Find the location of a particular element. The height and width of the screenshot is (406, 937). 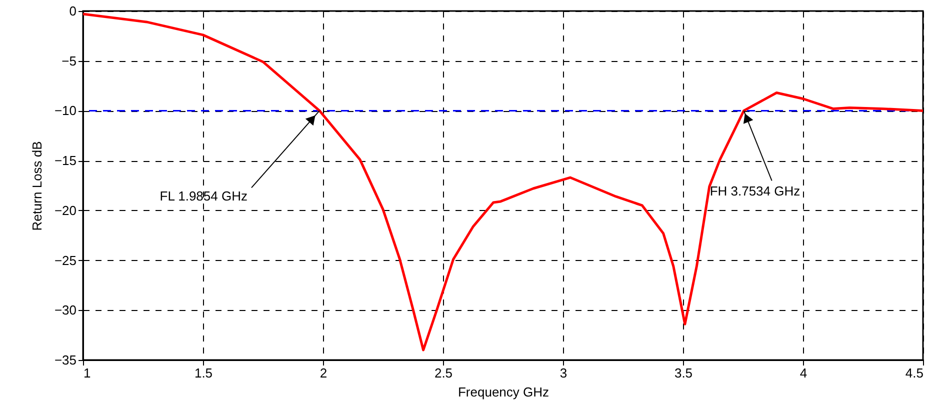

x-tick-label: 2.5 is located at coordinates (443, 373).